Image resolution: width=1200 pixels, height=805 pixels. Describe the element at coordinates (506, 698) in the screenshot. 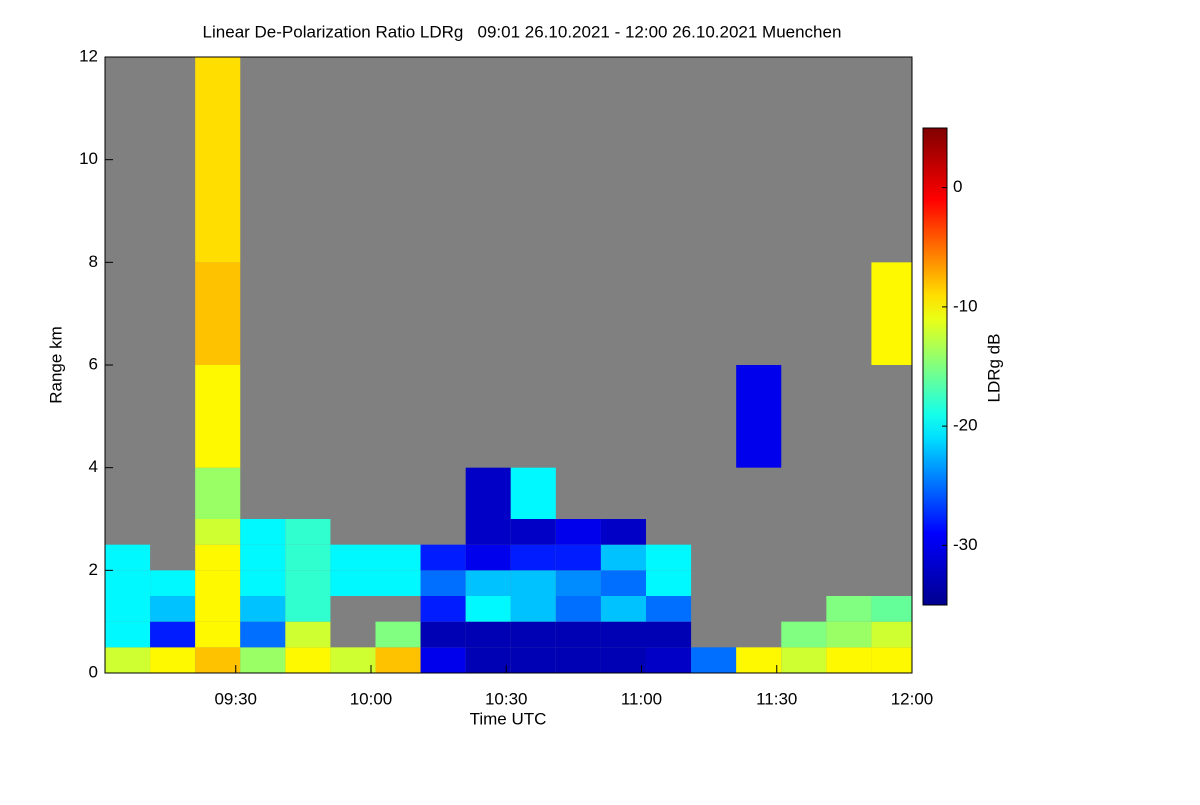

I see `x-tick-label: 10:30` at that location.